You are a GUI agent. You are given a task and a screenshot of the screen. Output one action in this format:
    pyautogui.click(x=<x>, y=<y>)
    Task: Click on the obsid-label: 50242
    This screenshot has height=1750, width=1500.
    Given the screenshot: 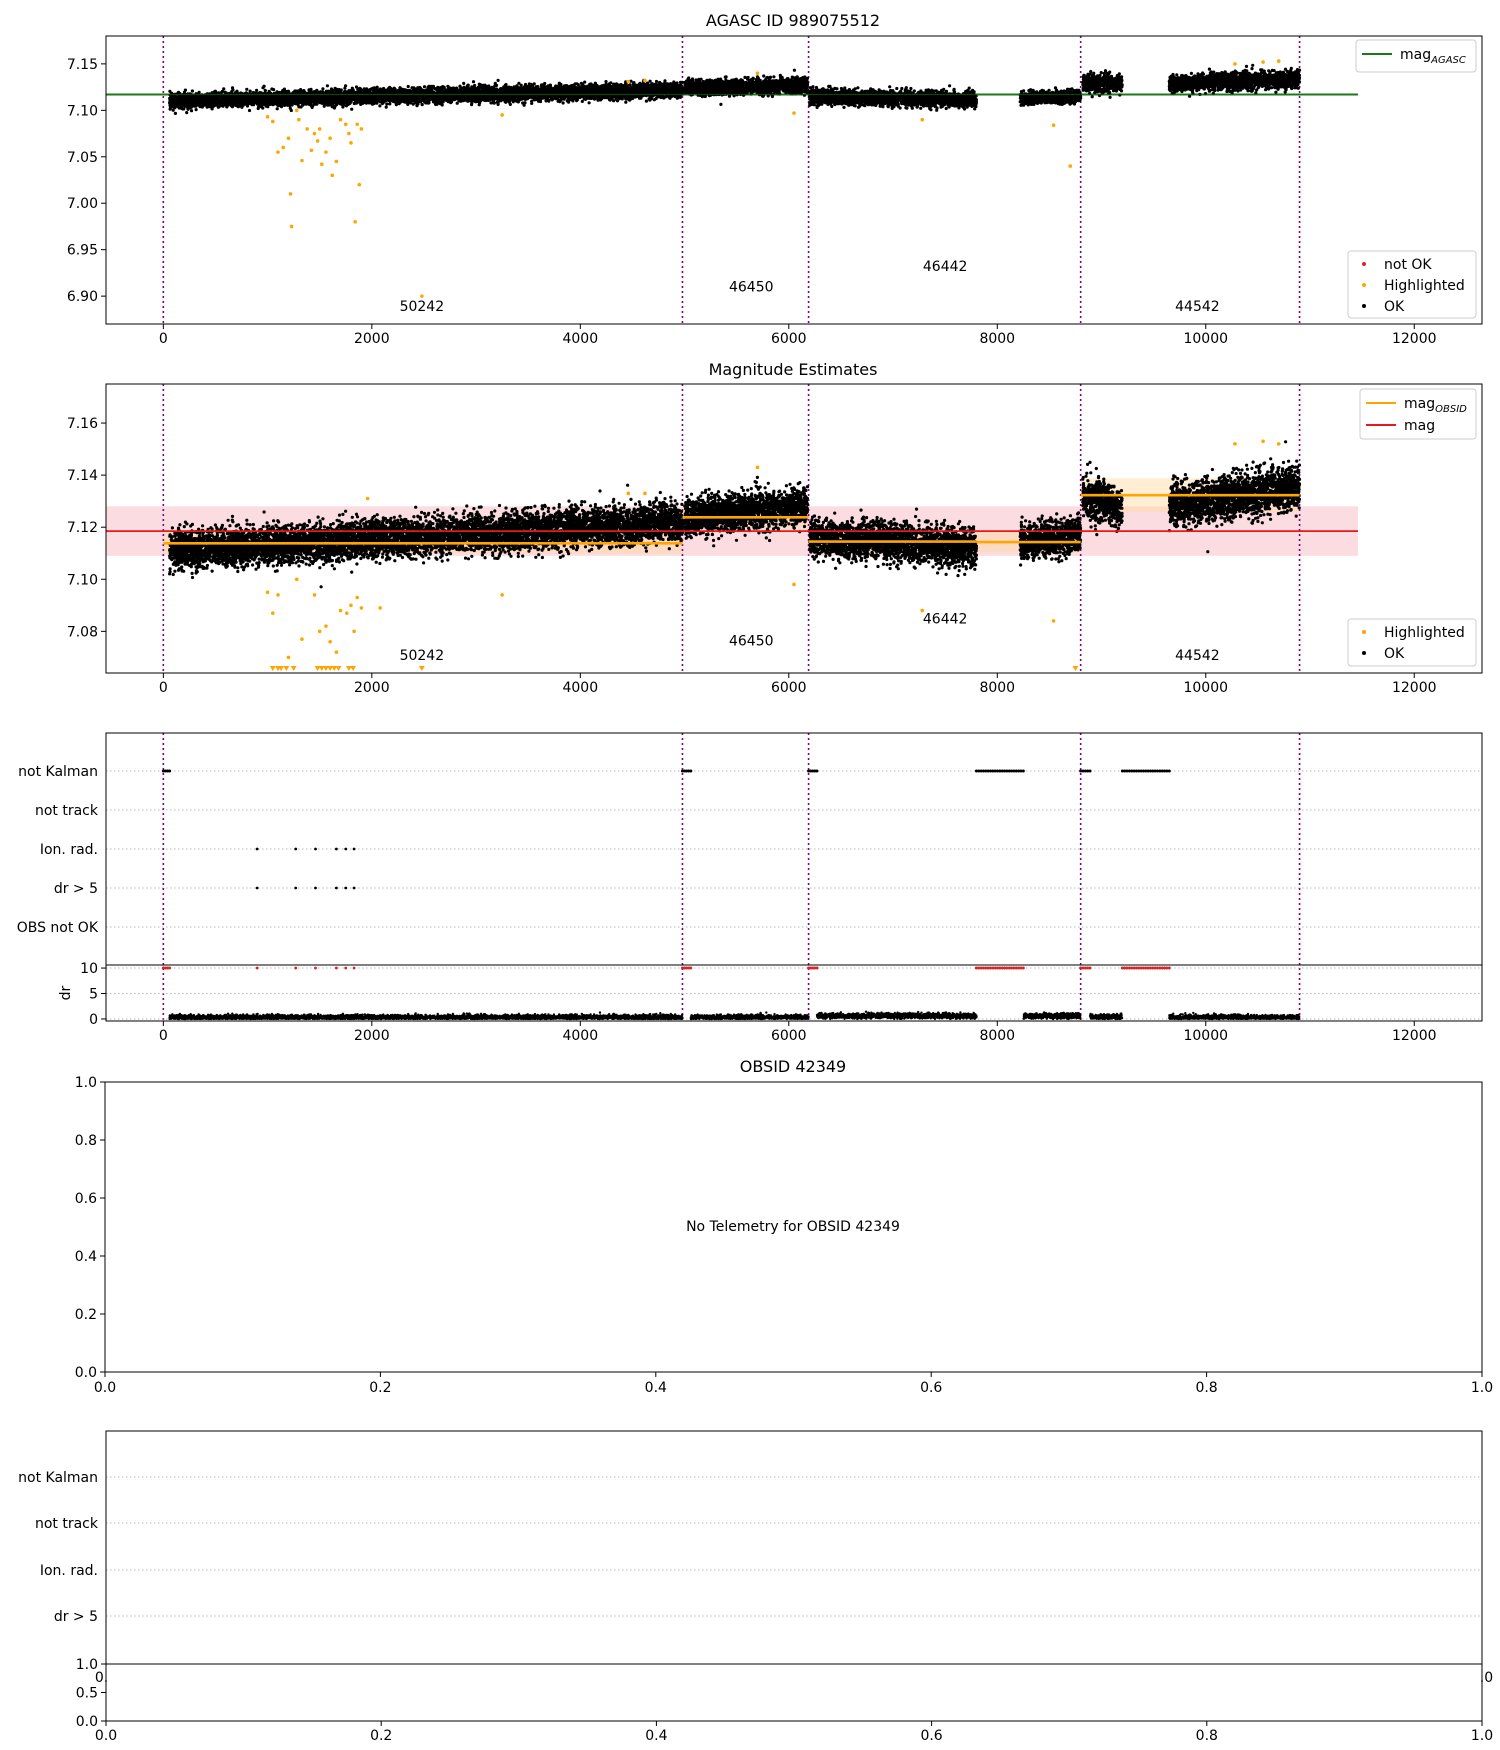 What is the action you would take?
    pyautogui.click(x=422, y=307)
    